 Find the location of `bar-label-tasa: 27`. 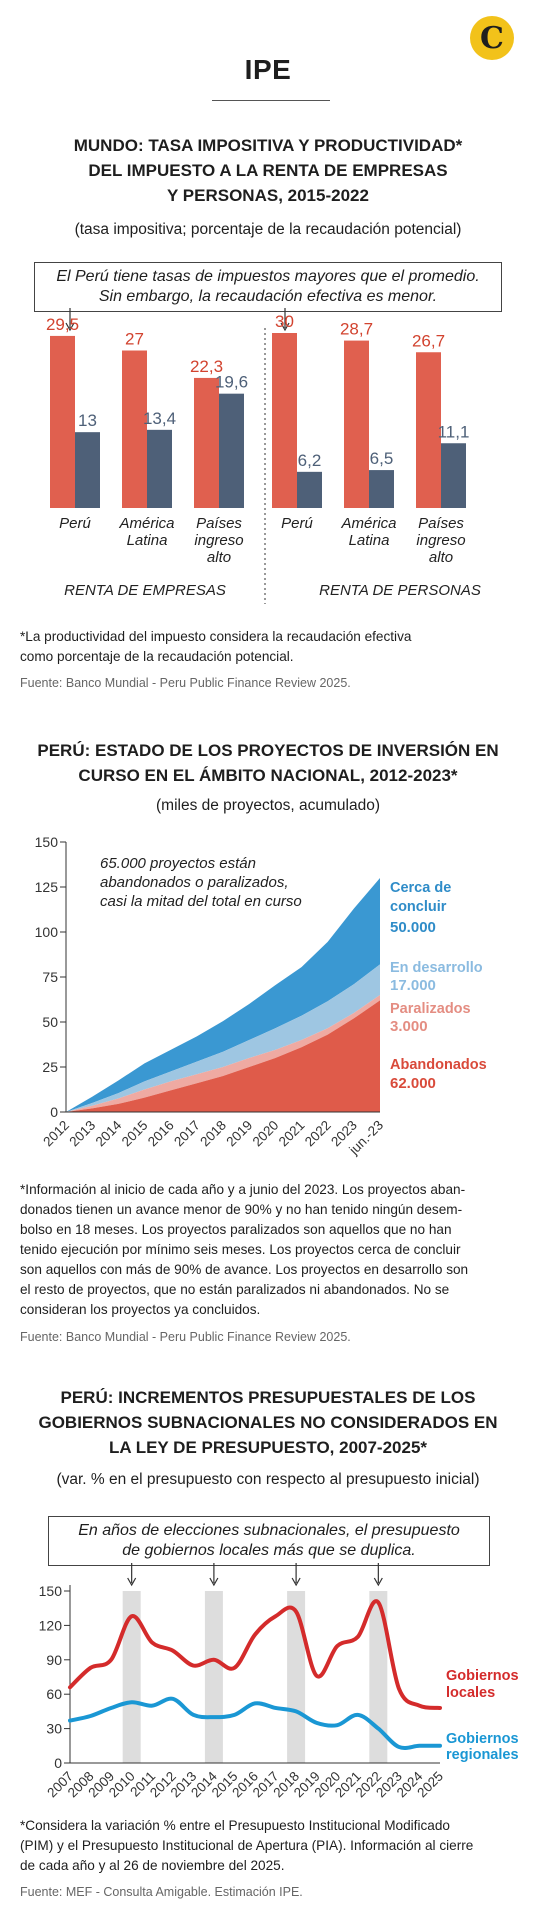

bar-label-tasa: 27 is located at coordinates (134, 339).